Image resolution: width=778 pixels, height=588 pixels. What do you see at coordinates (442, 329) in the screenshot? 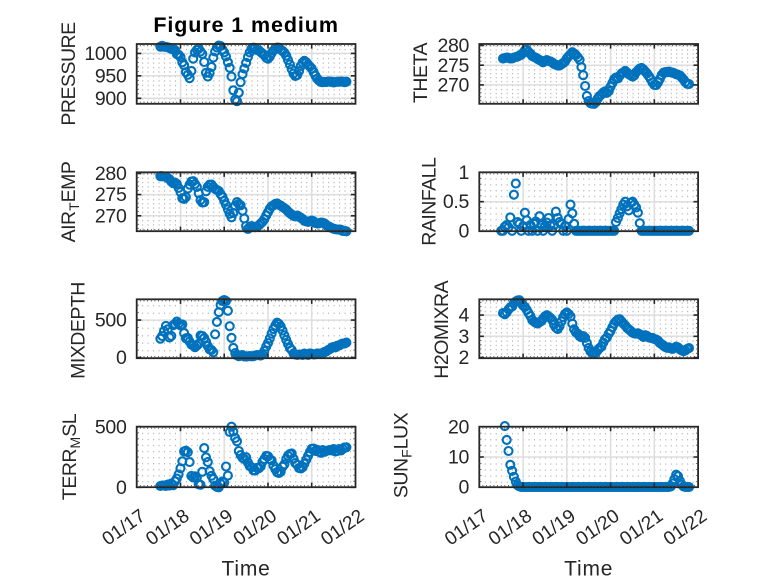
I see `svg-text: H2OMIXRA` at bounding box center [442, 329].